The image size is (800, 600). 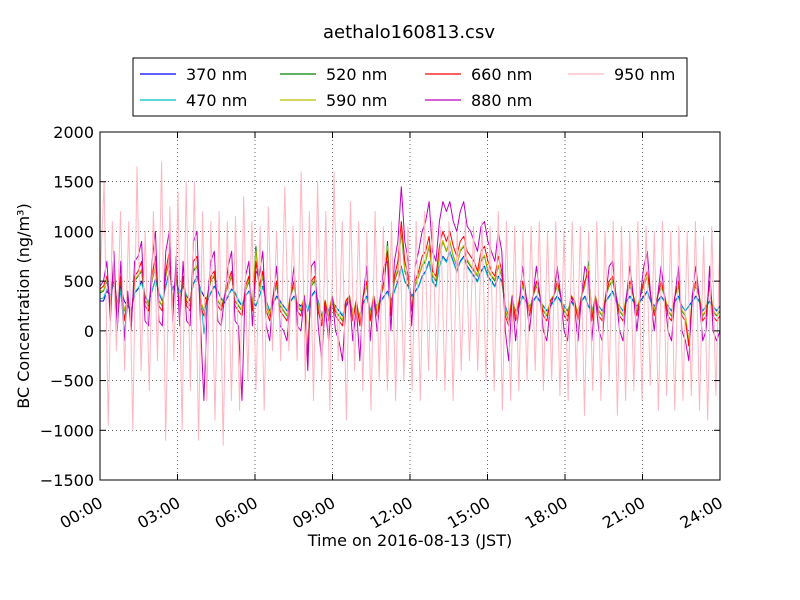 I want to click on legend-label: 880 nm, so click(x=501, y=100).